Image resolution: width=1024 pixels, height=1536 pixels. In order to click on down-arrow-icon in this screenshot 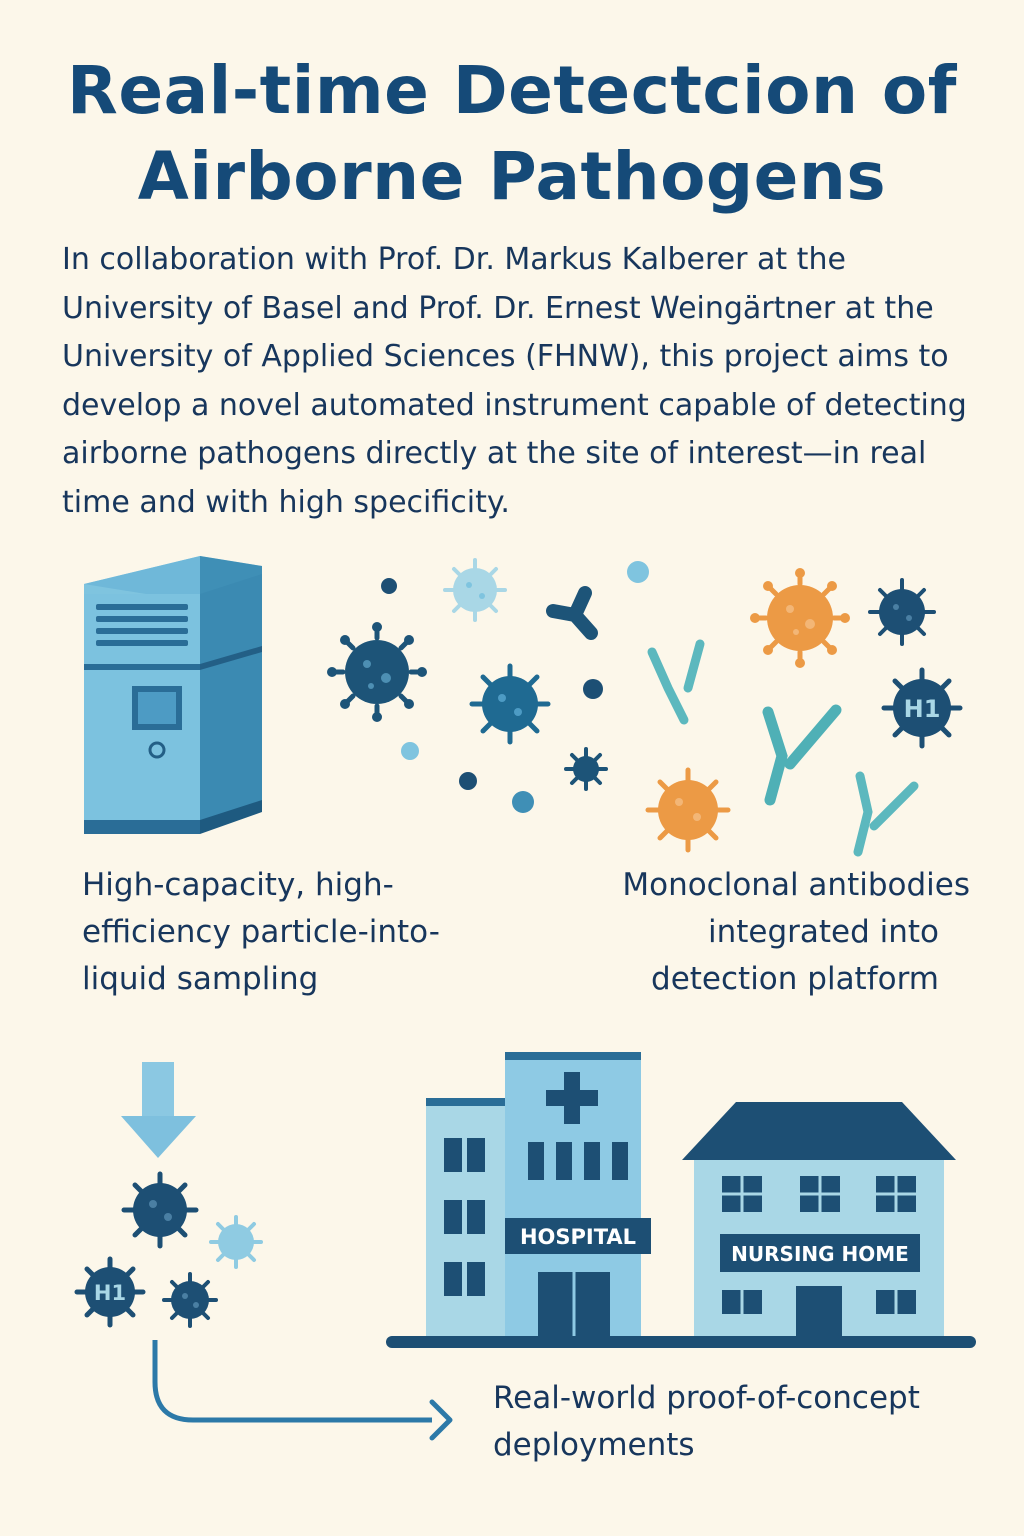, I will do `click(158, 1110)`.